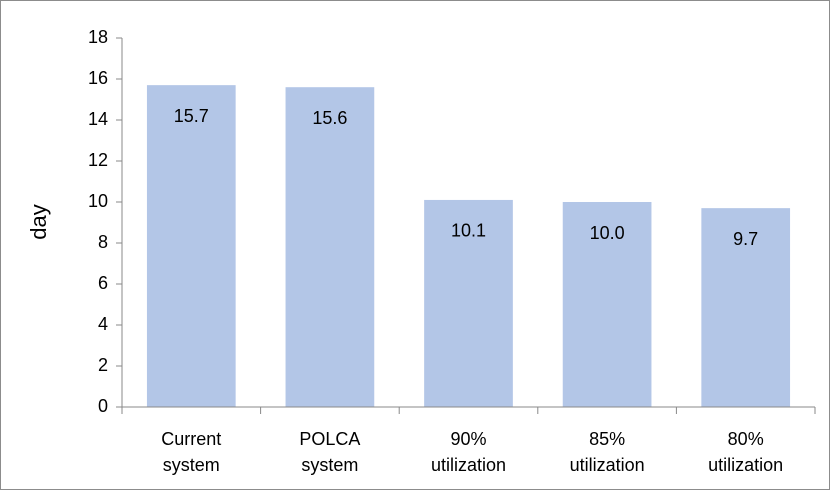 The image size is (830, 490). I want to click on x-tick-label: 85% utilization, so click(607, 452).